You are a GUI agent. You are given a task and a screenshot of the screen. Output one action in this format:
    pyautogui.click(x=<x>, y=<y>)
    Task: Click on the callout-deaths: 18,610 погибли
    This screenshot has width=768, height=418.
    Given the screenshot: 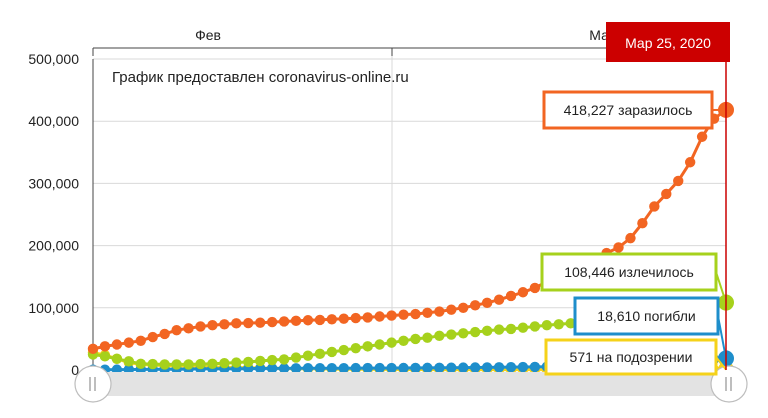 What is the action you would take?
    pyautogui.click(x=650, y=327)
    